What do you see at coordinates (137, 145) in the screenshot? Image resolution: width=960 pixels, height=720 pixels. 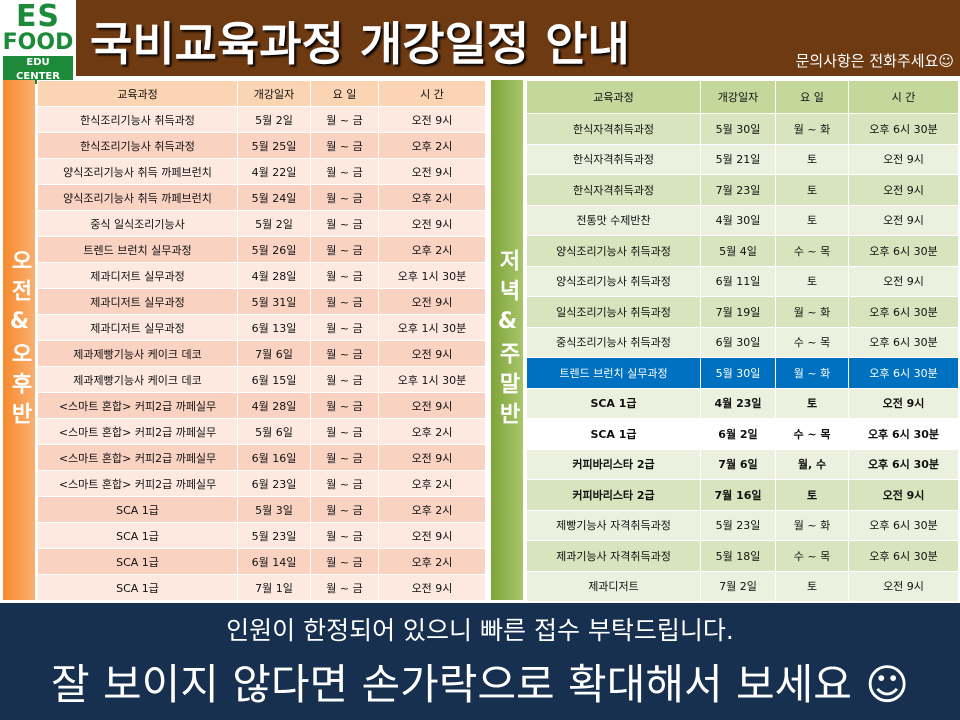 I see `cell: 한식조리기능사 취득과정` at bounding box center [137, 145].